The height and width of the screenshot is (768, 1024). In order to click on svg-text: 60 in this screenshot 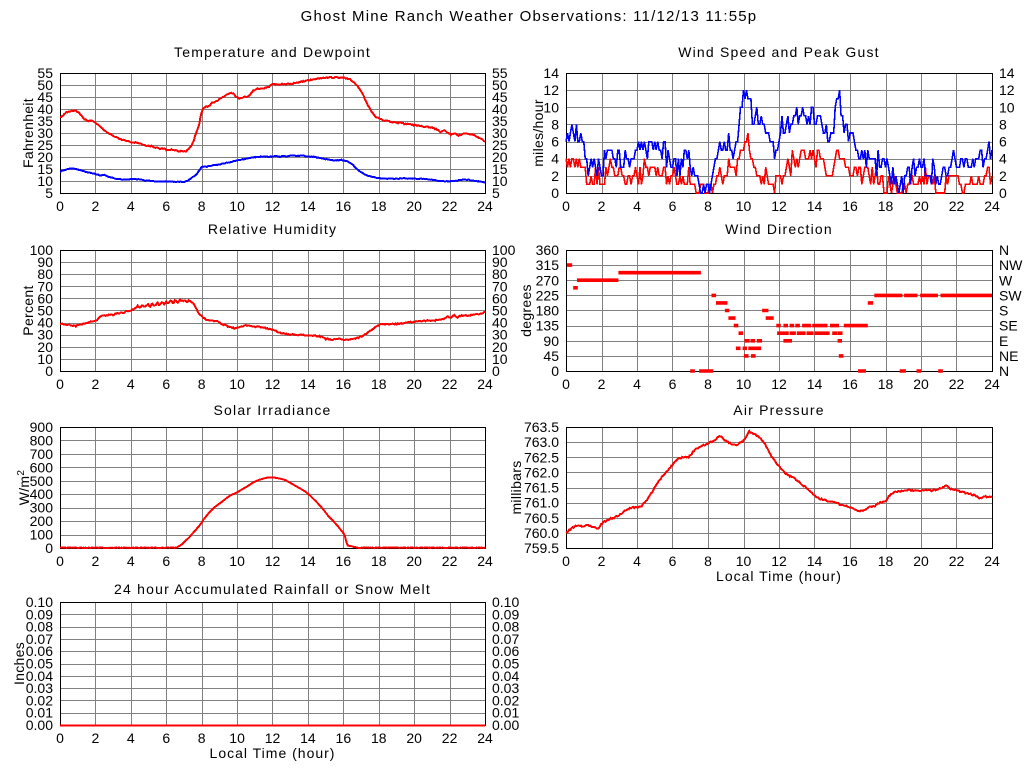, I will do `click(500, 298)`.